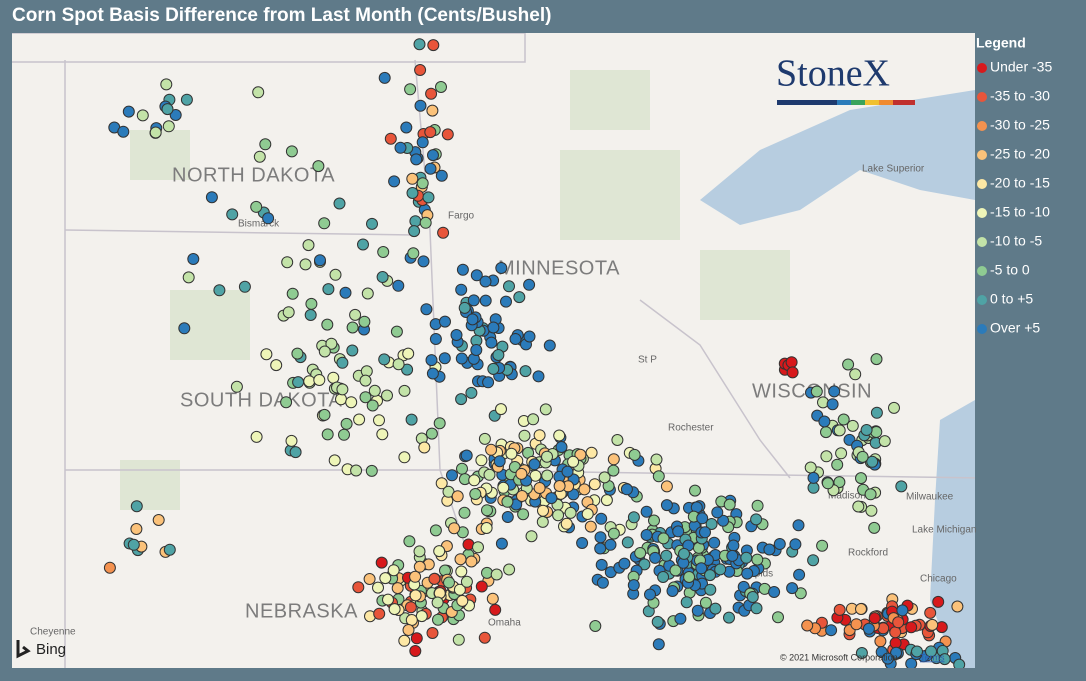 This screenshot has height=681, width=1086. What do you see at coordinates (1020, 154) in the screenshot?
I see `legend-label: -25 to -20` at bounding box center [1020, 154].